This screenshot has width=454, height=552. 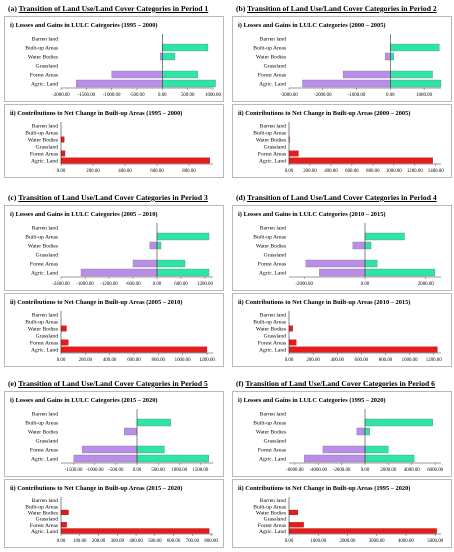 I want to click on x-tick-label: 1200.00, so click(x=205, y=284).